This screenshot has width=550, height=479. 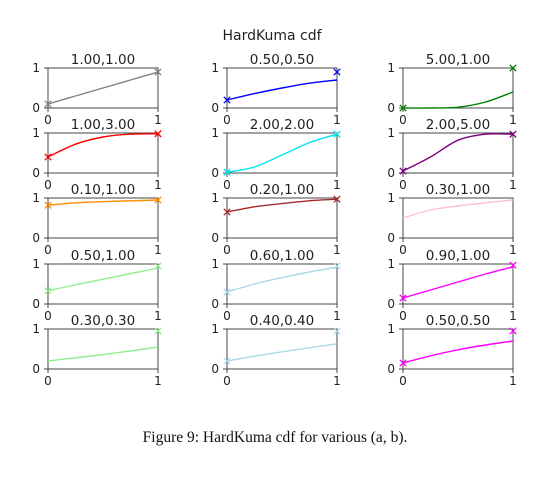 I want to click on subplot-title: 1.00,1.00, so click(x=103, y=60).